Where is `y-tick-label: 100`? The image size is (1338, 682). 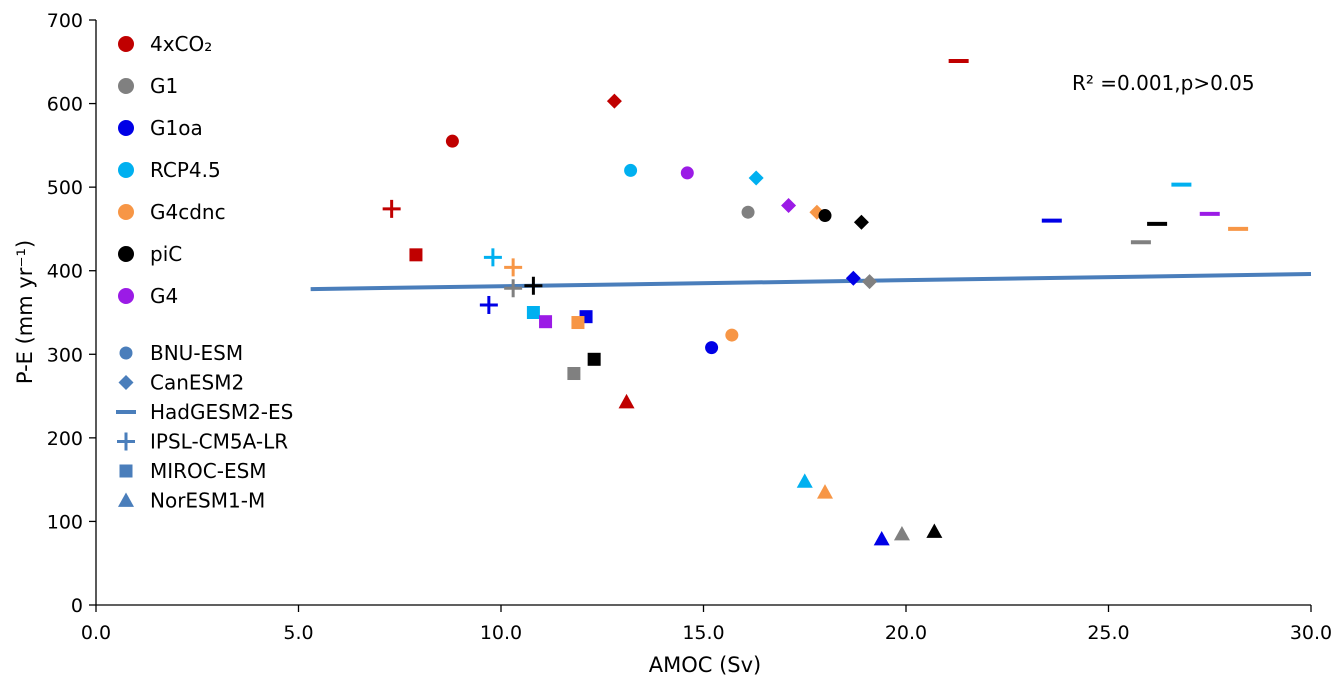
y-tick-label: 100 is located at coordinates (65, 522).